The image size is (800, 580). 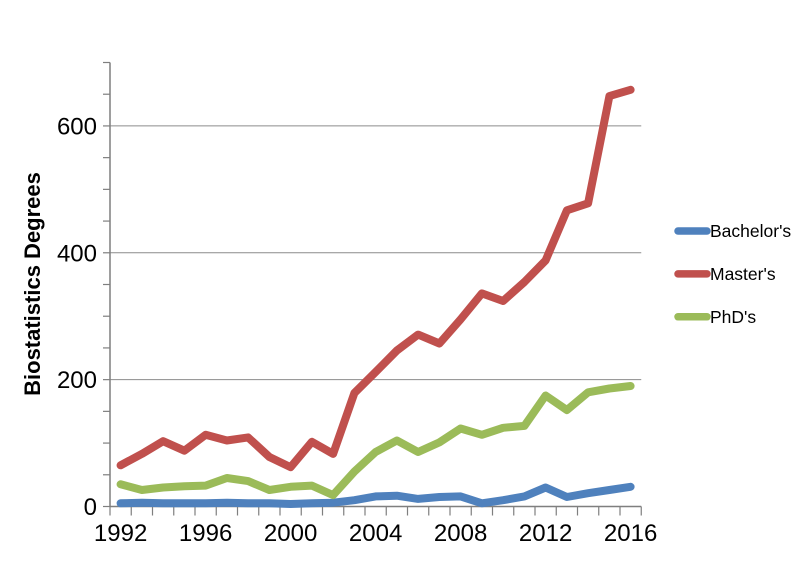 I want to click on x-tick-label: 2000, so click(x=290, y=533).